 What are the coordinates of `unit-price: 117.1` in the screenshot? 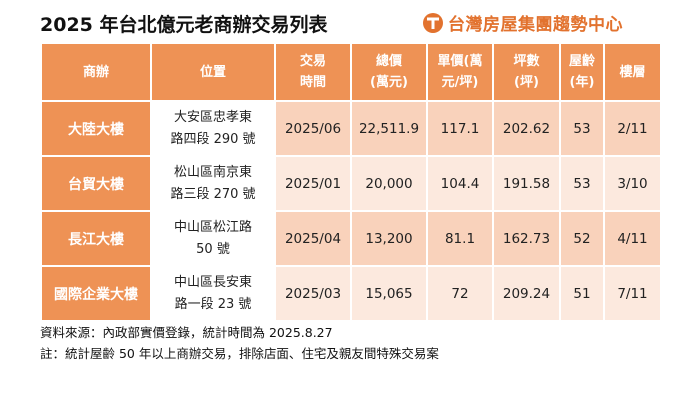 It's located at (460, 128).